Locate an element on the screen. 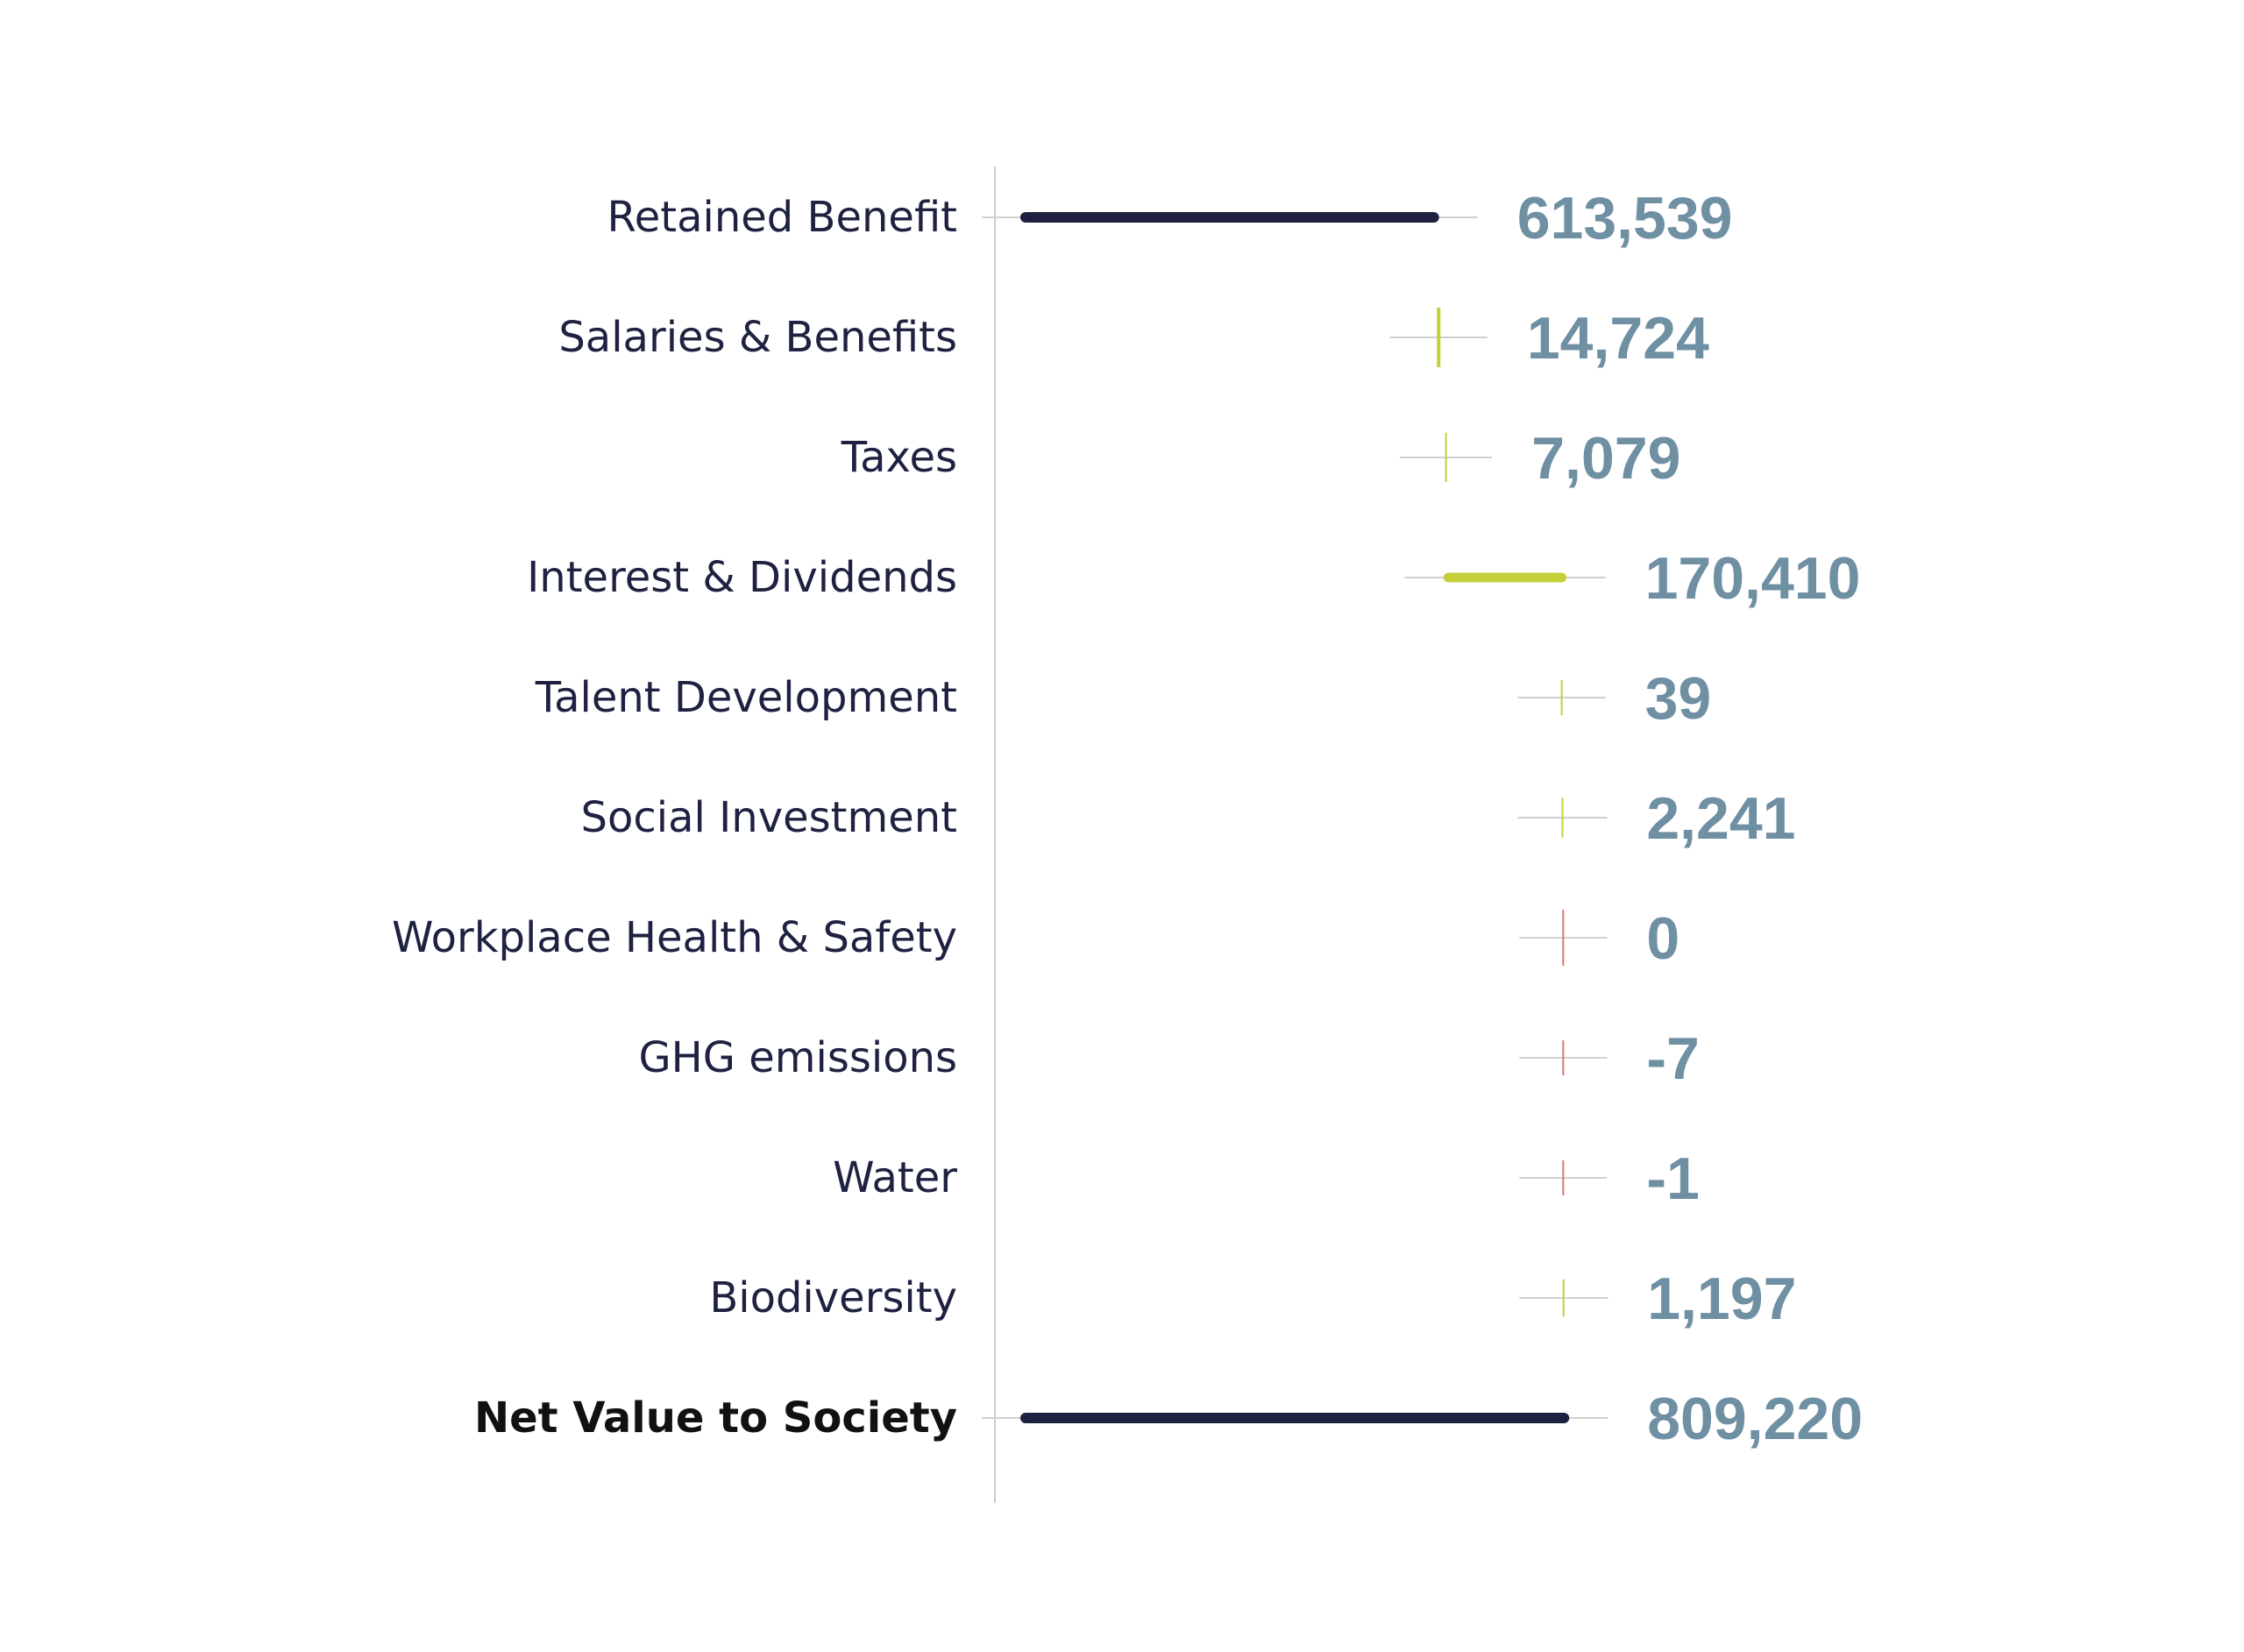 This screenshot has height=1652, width=2244. value-label-taxes: 7,079 is located at coordinates (1606, 458).